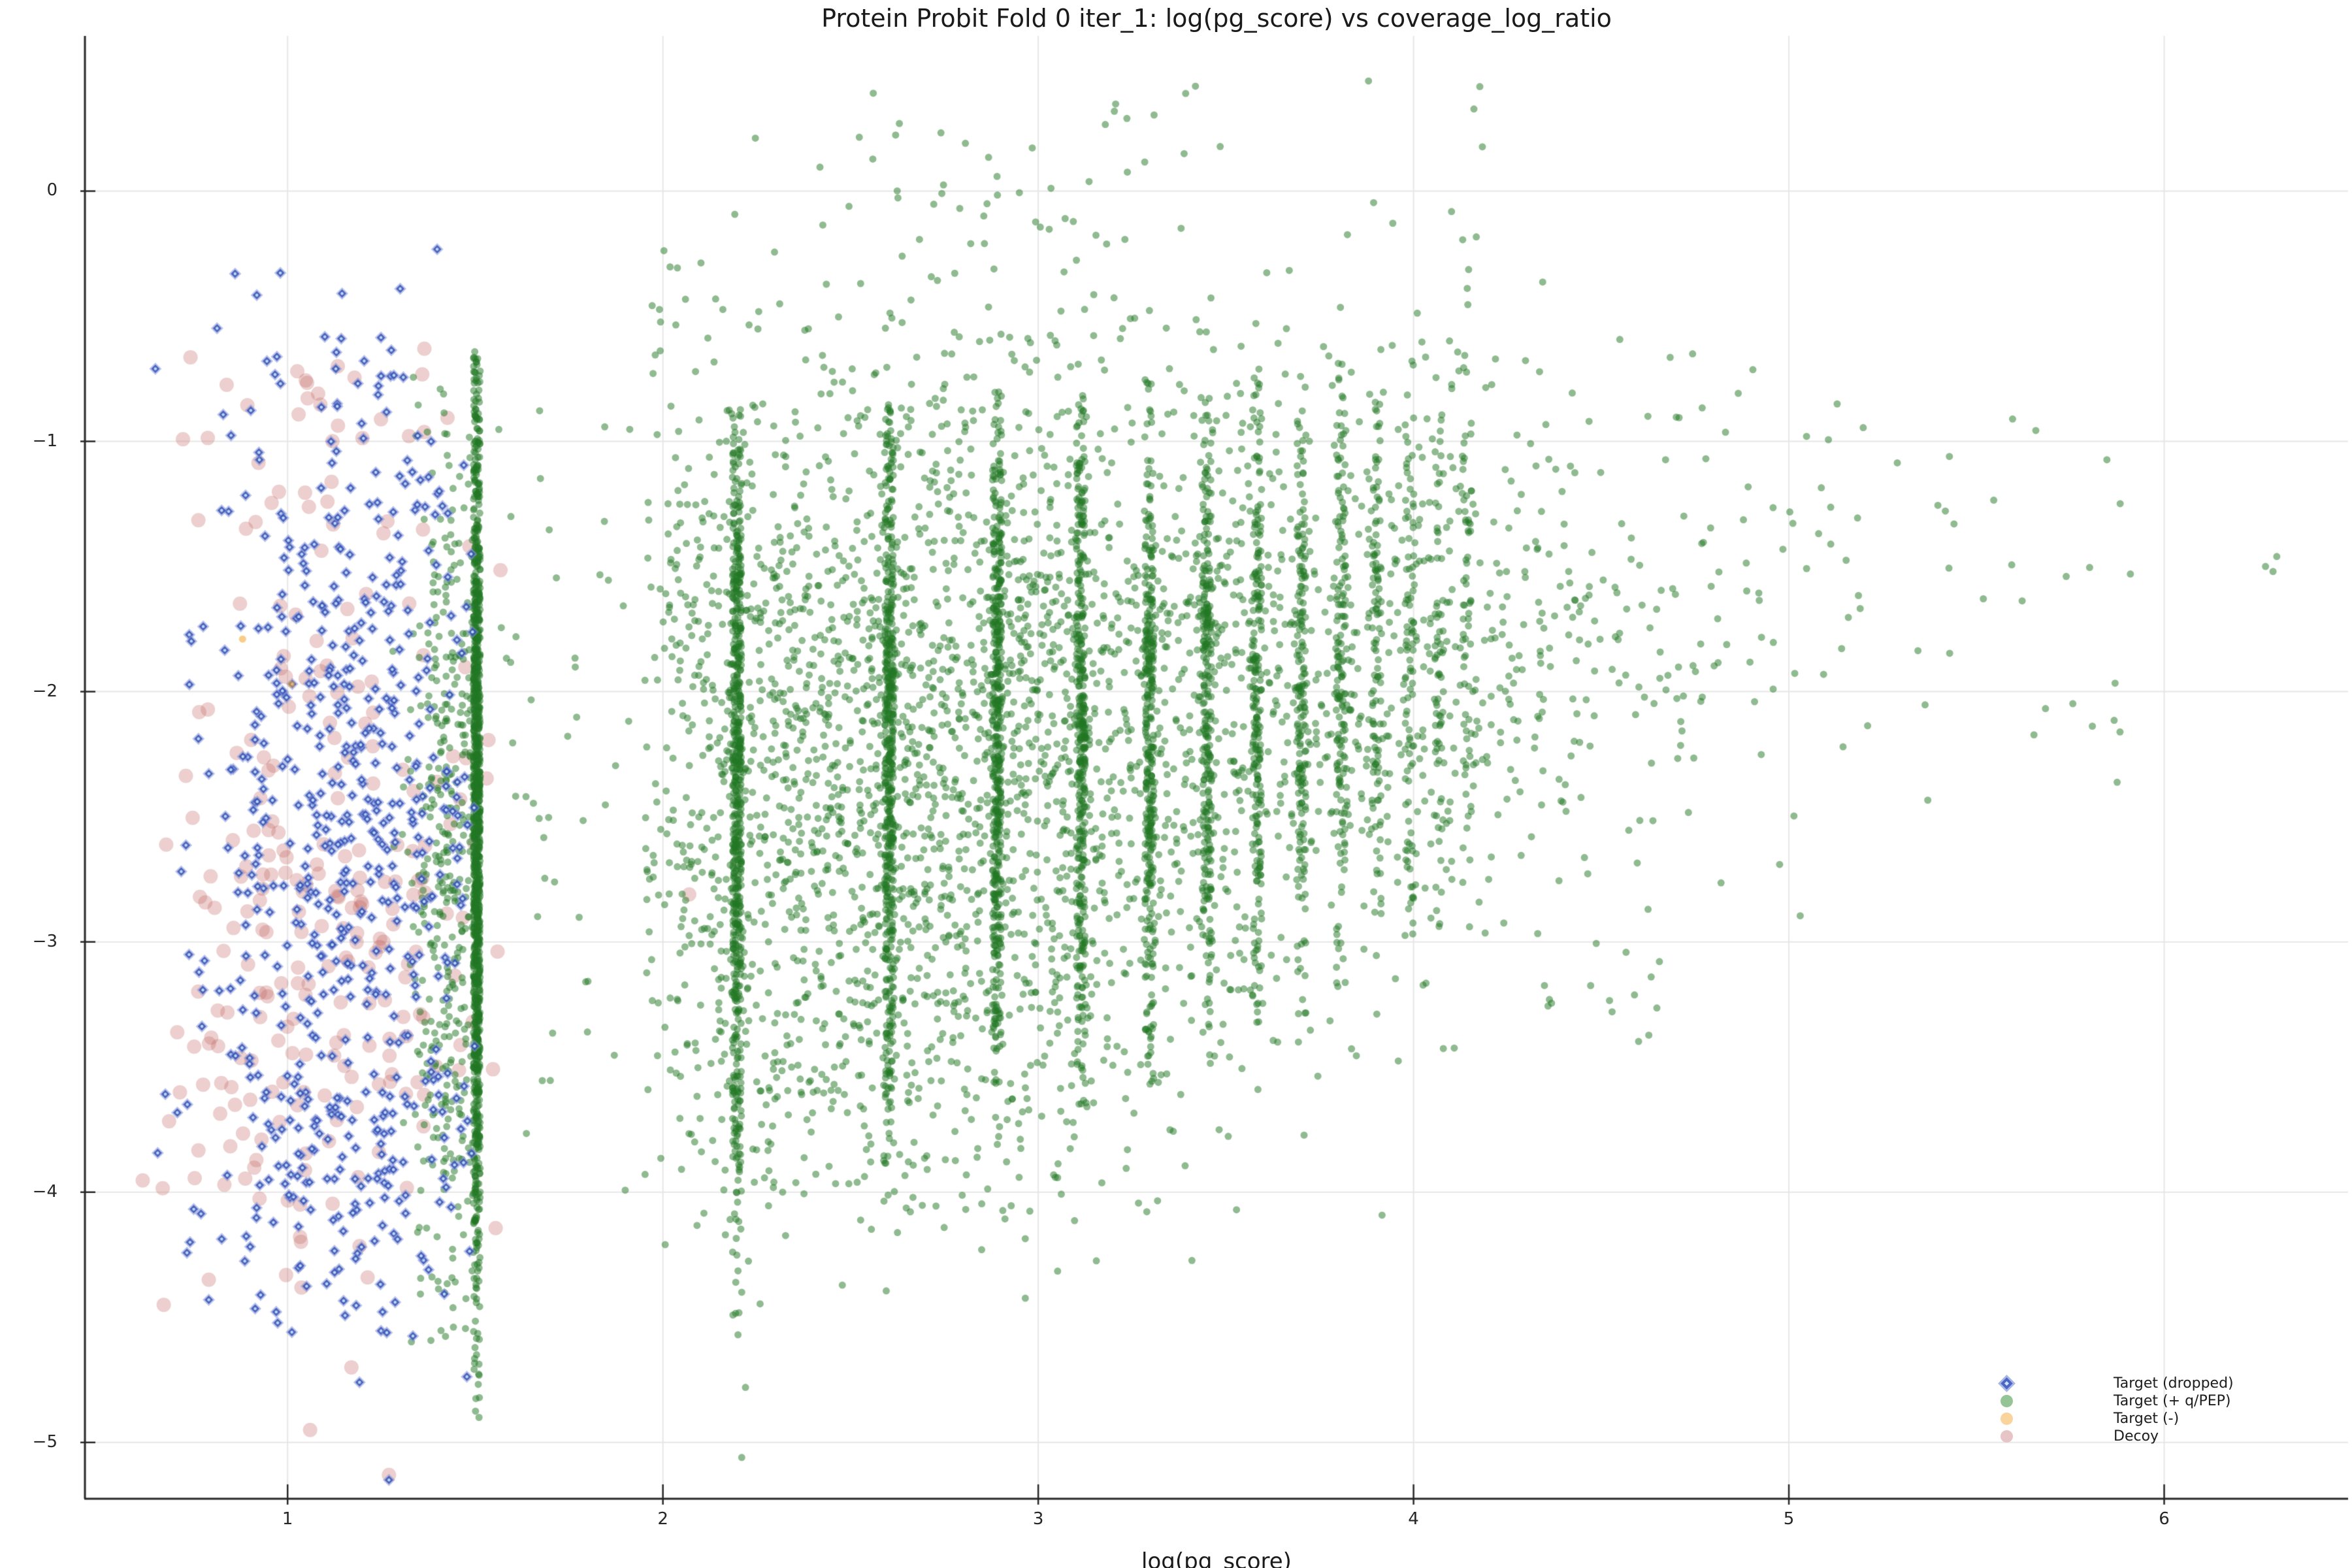 The height and width of the screenshot is (1568, 2352). I want to click on y-tick-label: −2, so click(44, 691).